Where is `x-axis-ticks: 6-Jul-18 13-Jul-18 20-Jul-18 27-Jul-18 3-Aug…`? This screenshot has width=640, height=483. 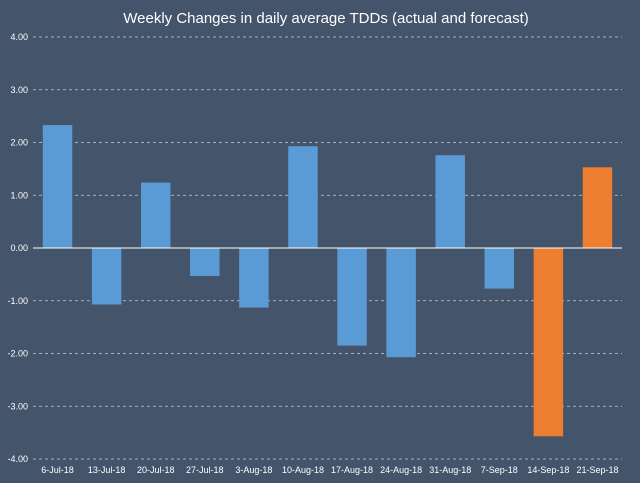 x-axis-ticks: 6-Jul-18 13-Jul-18 20-Jul-18 27-Jul-18 3-Aug… is located at coordinates (329, 470).